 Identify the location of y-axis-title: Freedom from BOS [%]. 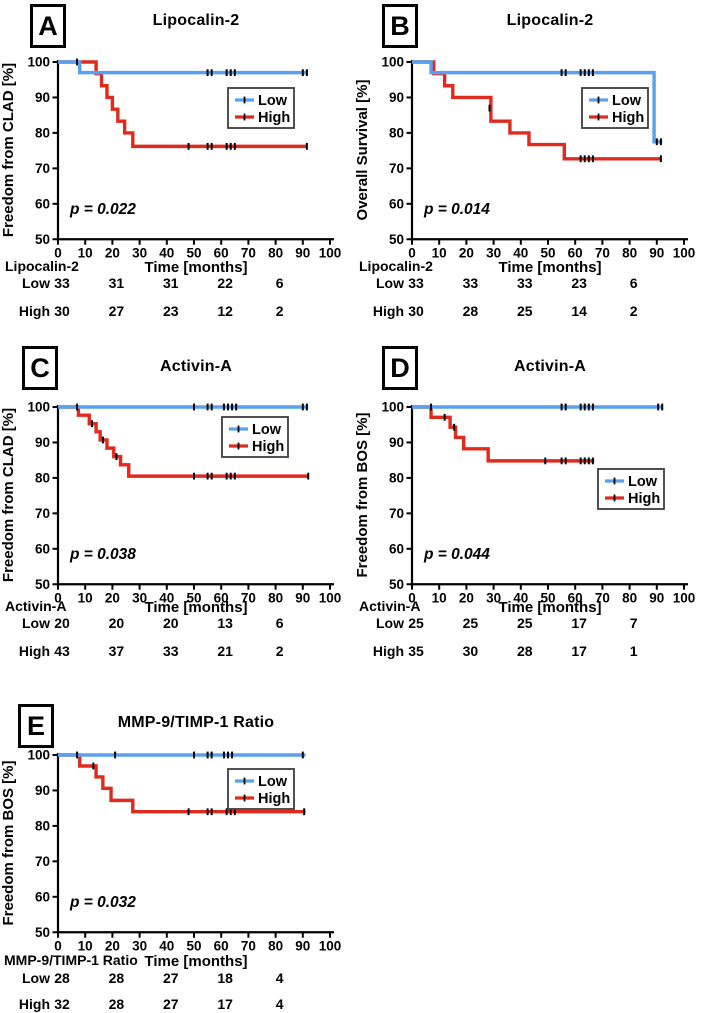
(8, 842).